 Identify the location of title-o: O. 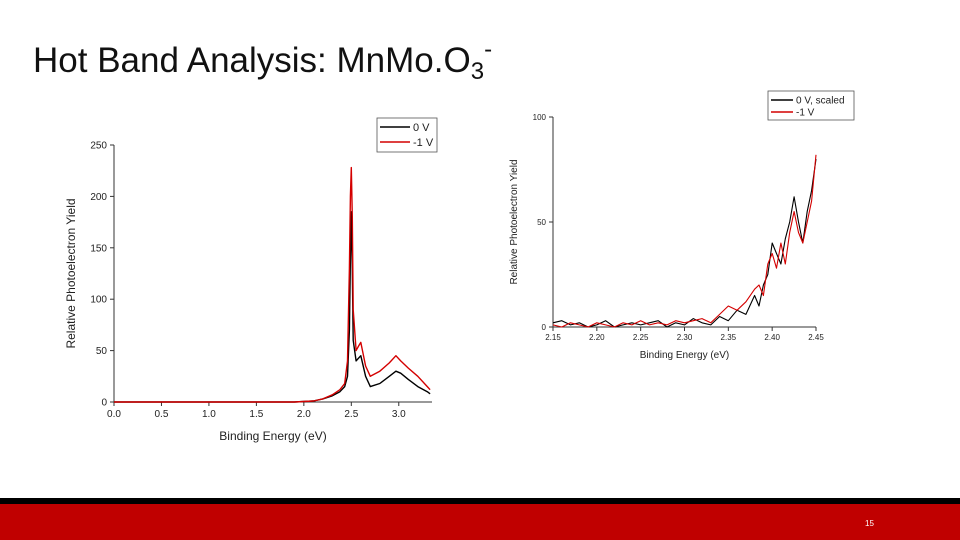
(457, 60).